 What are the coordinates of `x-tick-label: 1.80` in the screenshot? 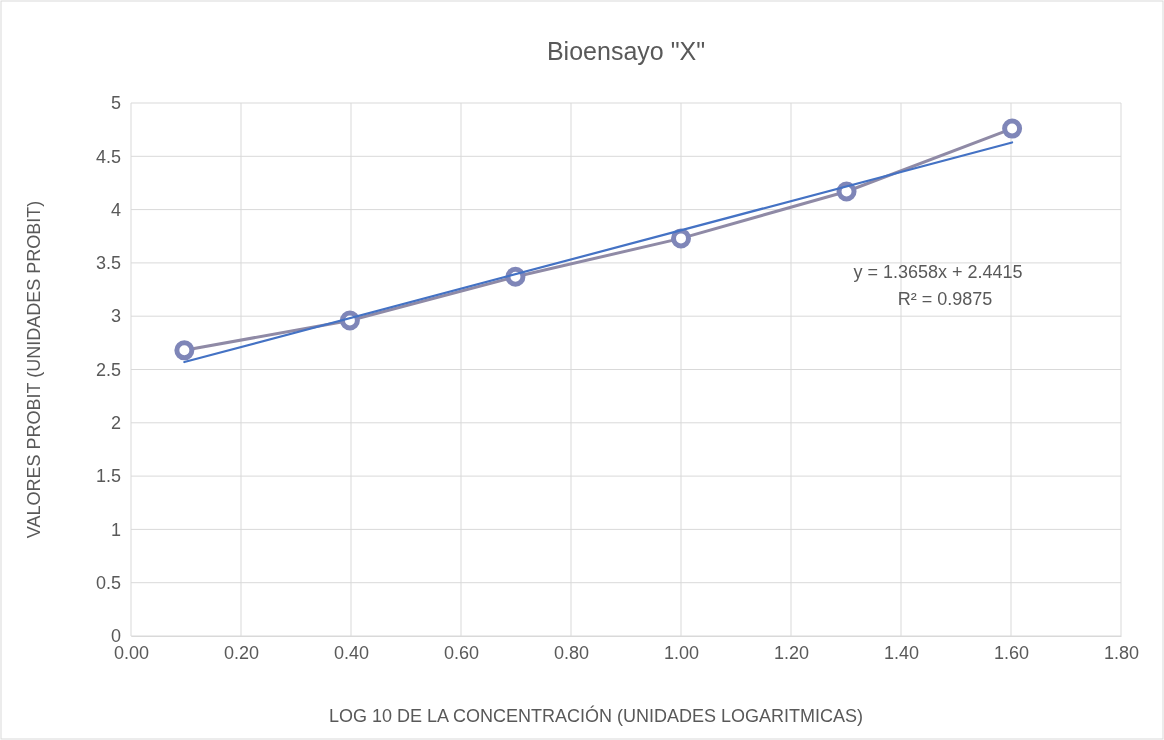 It's located at (1121, 652).